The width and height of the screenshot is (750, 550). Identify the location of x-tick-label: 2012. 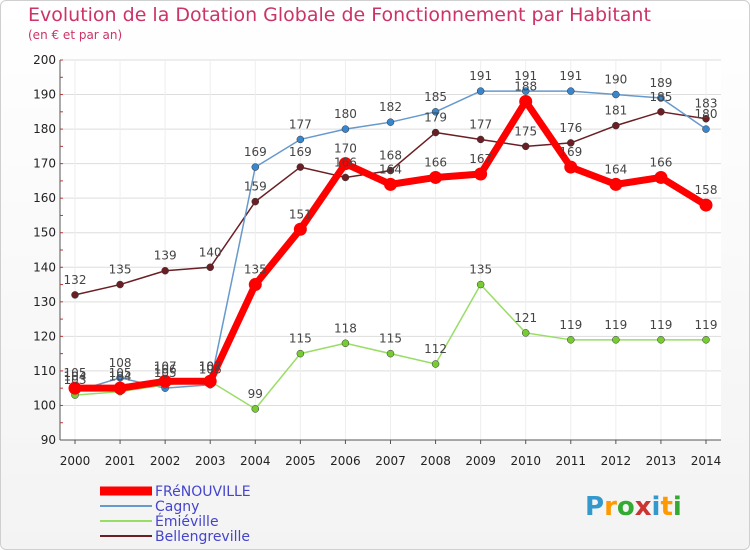
(616, 461).